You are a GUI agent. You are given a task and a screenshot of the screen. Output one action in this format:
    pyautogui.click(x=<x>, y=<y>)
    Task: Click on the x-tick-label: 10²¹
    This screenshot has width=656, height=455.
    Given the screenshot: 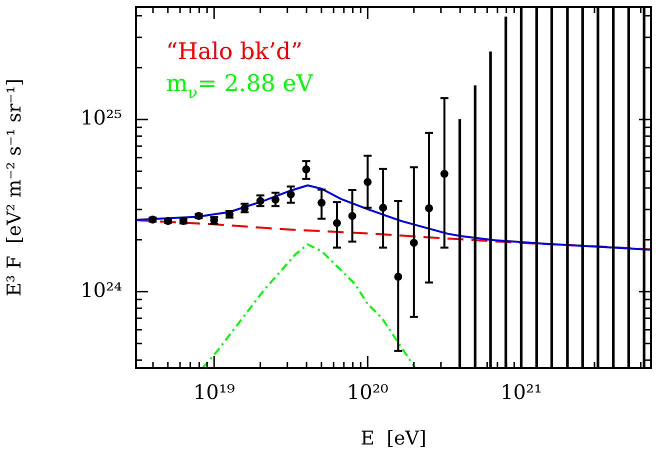 What is the action you would take?
    pyautogui.click(x=521, y=392)
    